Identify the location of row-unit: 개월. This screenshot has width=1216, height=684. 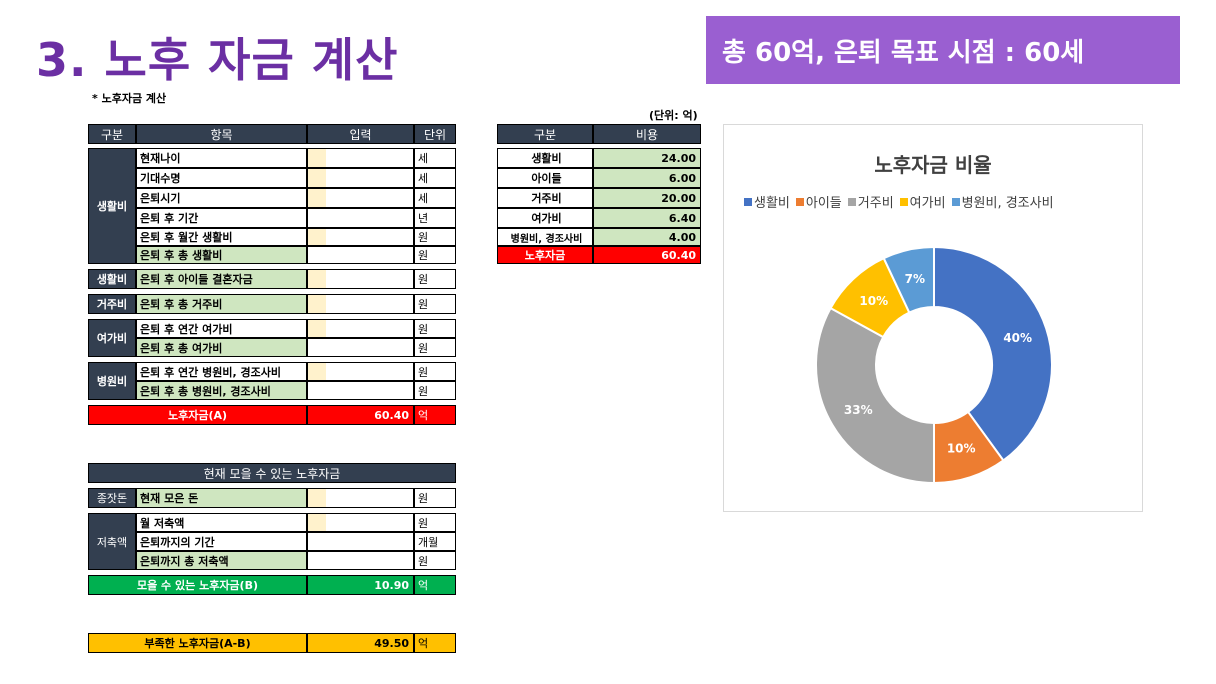
(435, 541).